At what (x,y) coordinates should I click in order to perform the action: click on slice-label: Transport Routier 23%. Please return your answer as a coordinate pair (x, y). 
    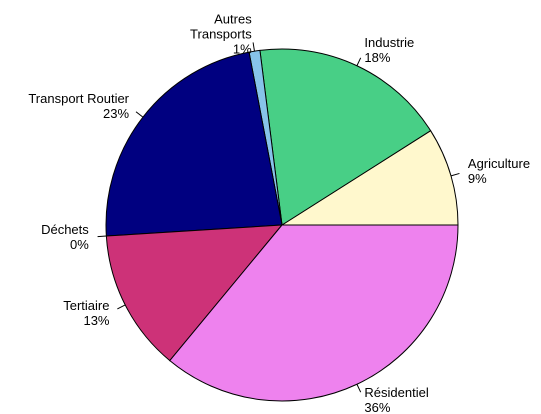
    Looking at the image, I should click on (78, 106).